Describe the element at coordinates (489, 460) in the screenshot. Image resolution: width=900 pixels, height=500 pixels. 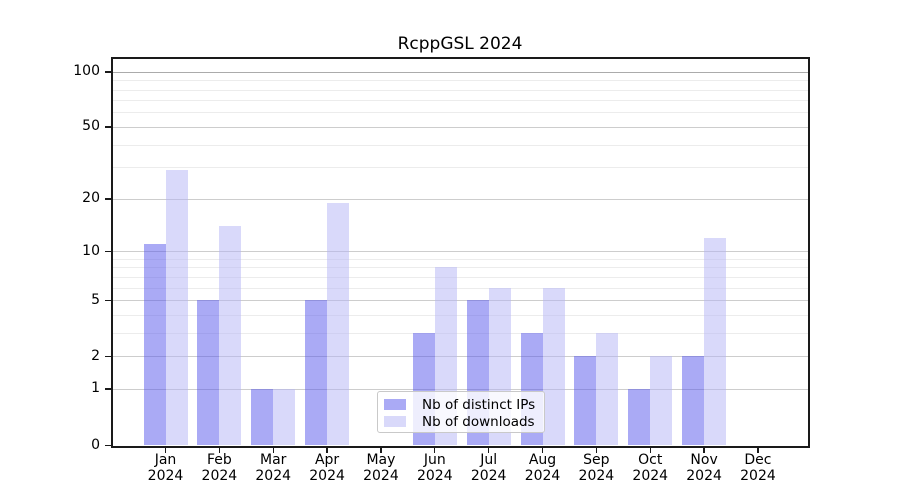
I see `x-tick-month: Jul` at that location.